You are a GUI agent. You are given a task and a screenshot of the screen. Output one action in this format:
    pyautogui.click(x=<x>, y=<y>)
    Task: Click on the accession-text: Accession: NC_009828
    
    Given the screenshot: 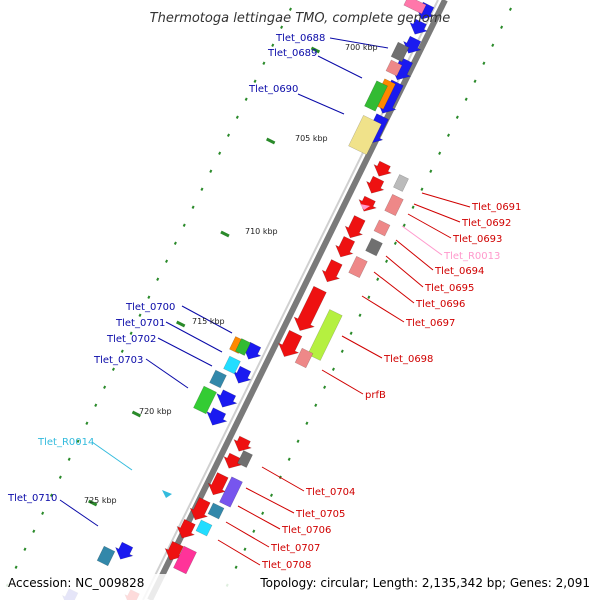 What is the action you would take?
    pyautogui.click(x=76, y=583)
    